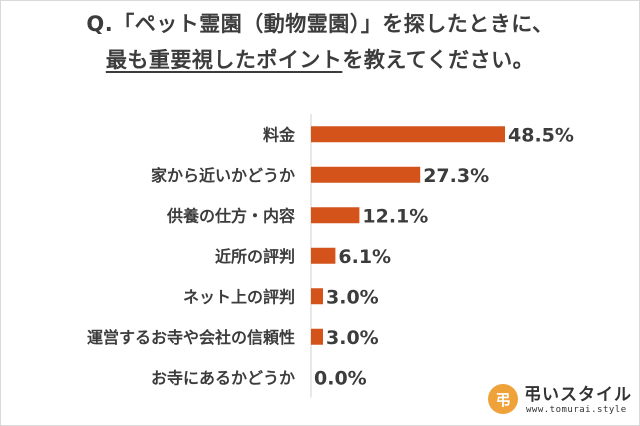 This screenshot has height=426, width=640. I want to click on data-label: 6.1%, so click(364, 257).